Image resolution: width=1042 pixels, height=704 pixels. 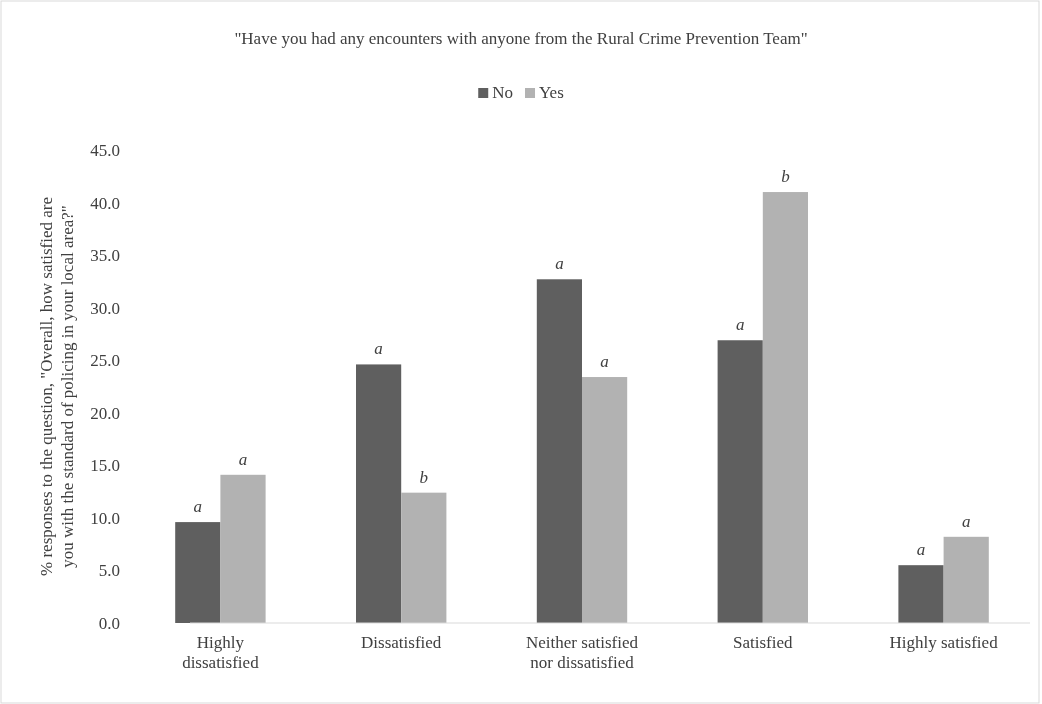 I want to click on y-axis-title: % responses to the question, "Overall, how satisfied are you with the standard of policing in your local area?", so click(x=57, y=386).